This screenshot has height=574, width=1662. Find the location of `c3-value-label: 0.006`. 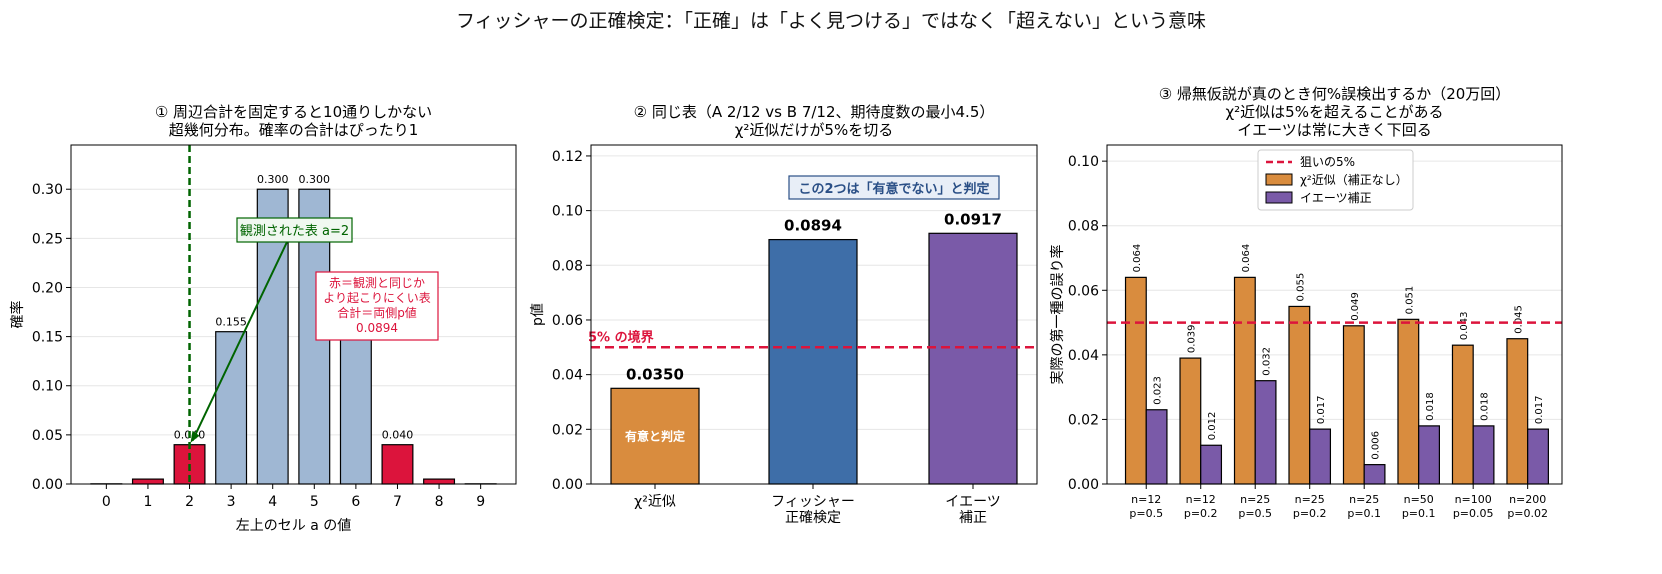

c3-value-label: 0.006 is located at coordinates (1376, 445).